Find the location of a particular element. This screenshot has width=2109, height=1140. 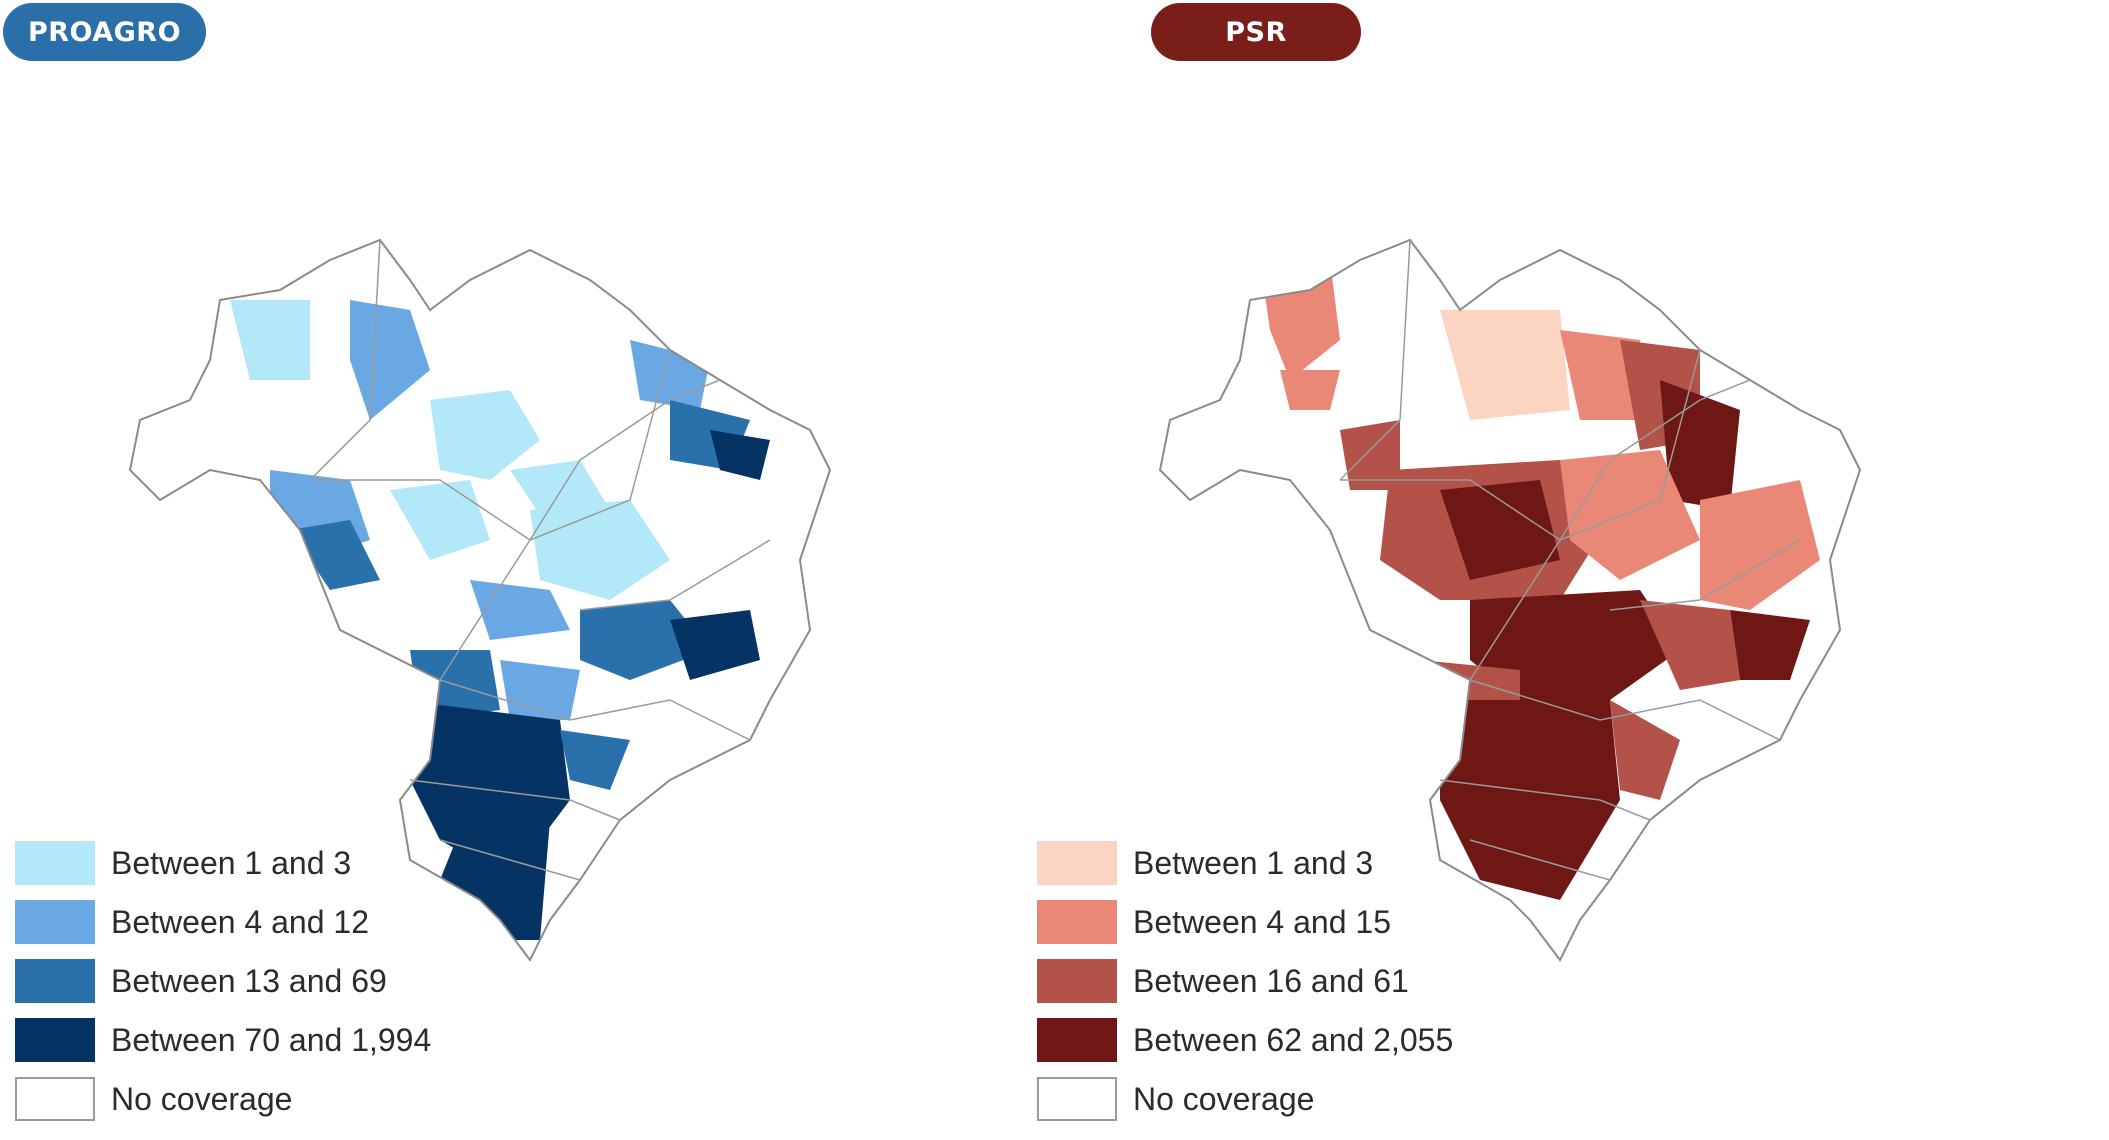

legend-item: Between 62 and 2,055 is located at coordinates (1245, 1040).